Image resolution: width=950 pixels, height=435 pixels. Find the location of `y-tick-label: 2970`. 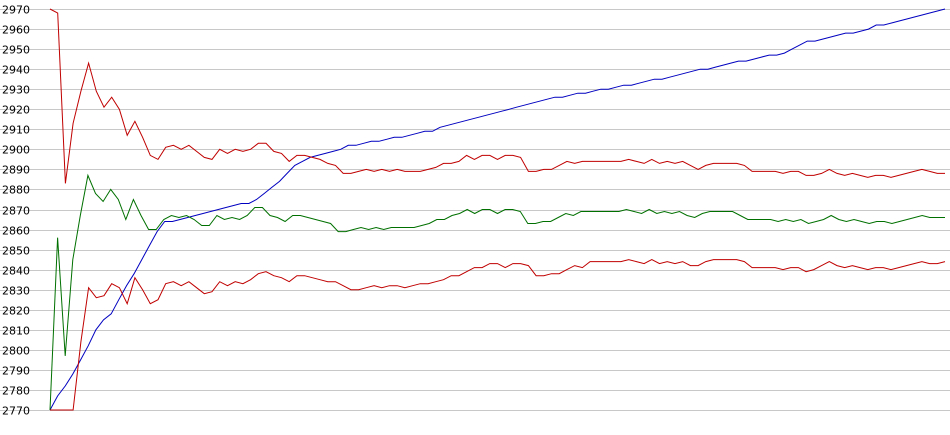

y-tick-label: 2970 is located at coordinates (16, 10).